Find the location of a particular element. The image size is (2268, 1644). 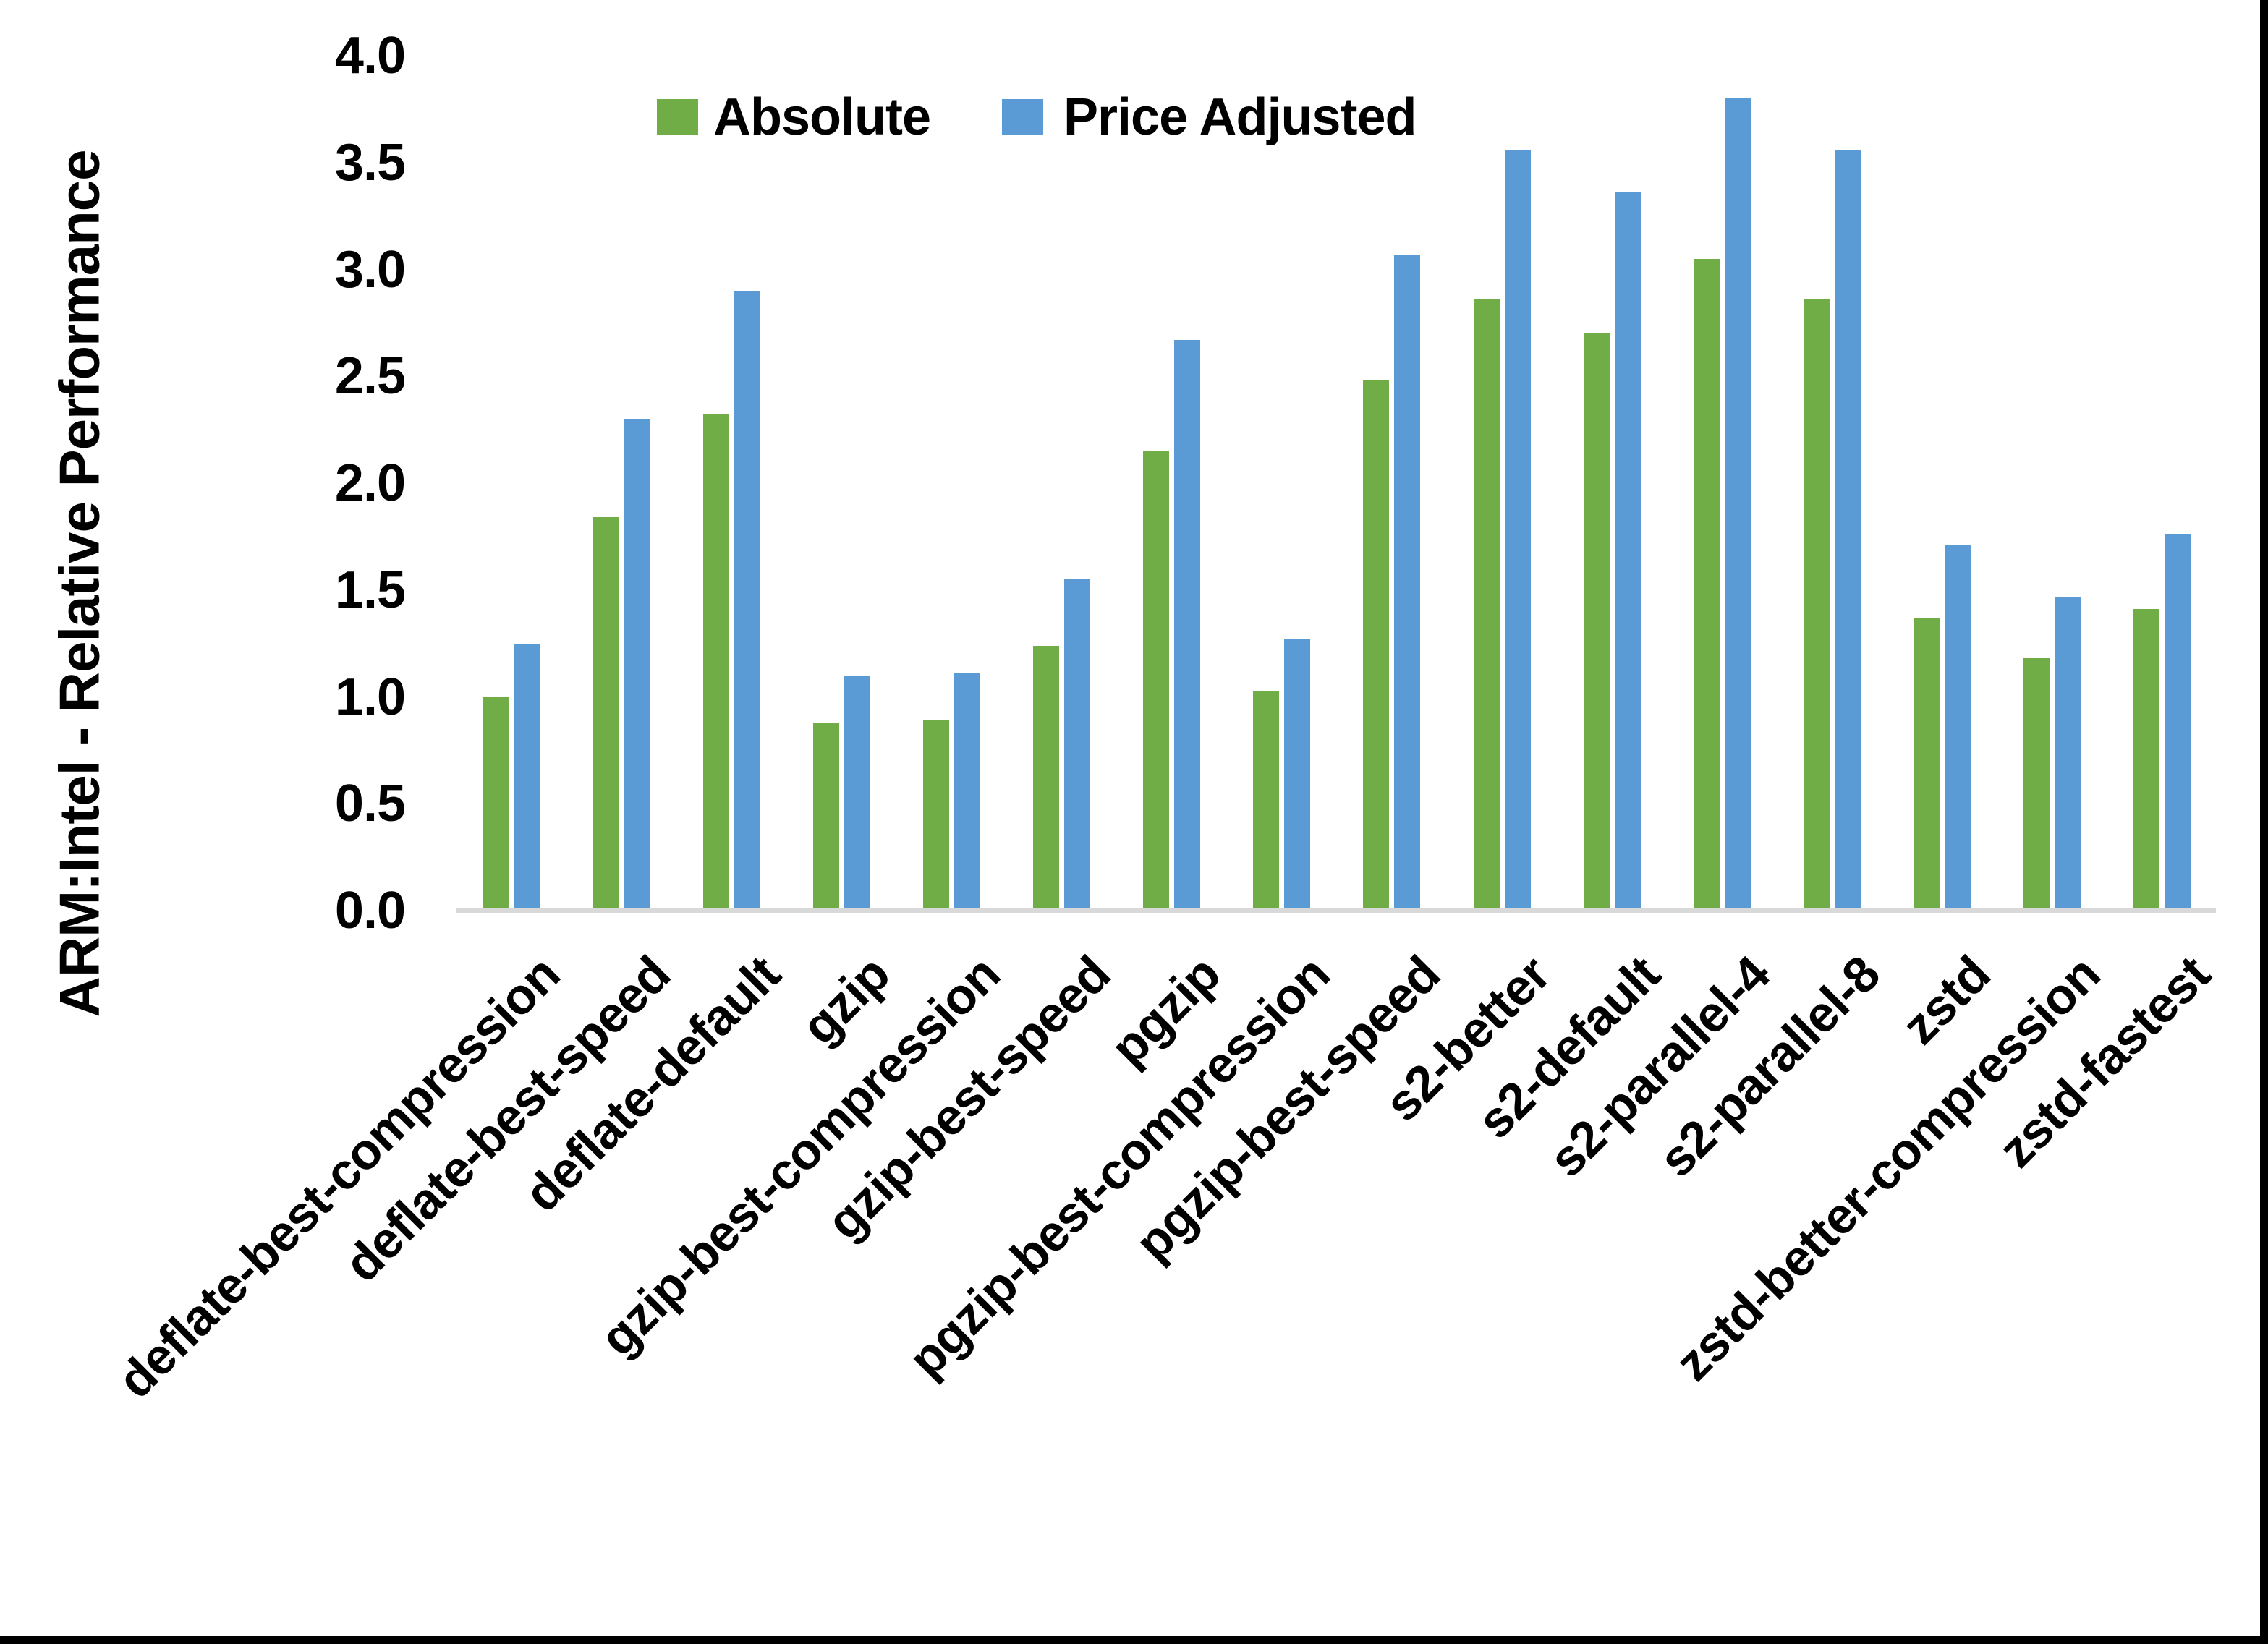

y-tick-label: 0.5 is located at coordinates (370, 804).